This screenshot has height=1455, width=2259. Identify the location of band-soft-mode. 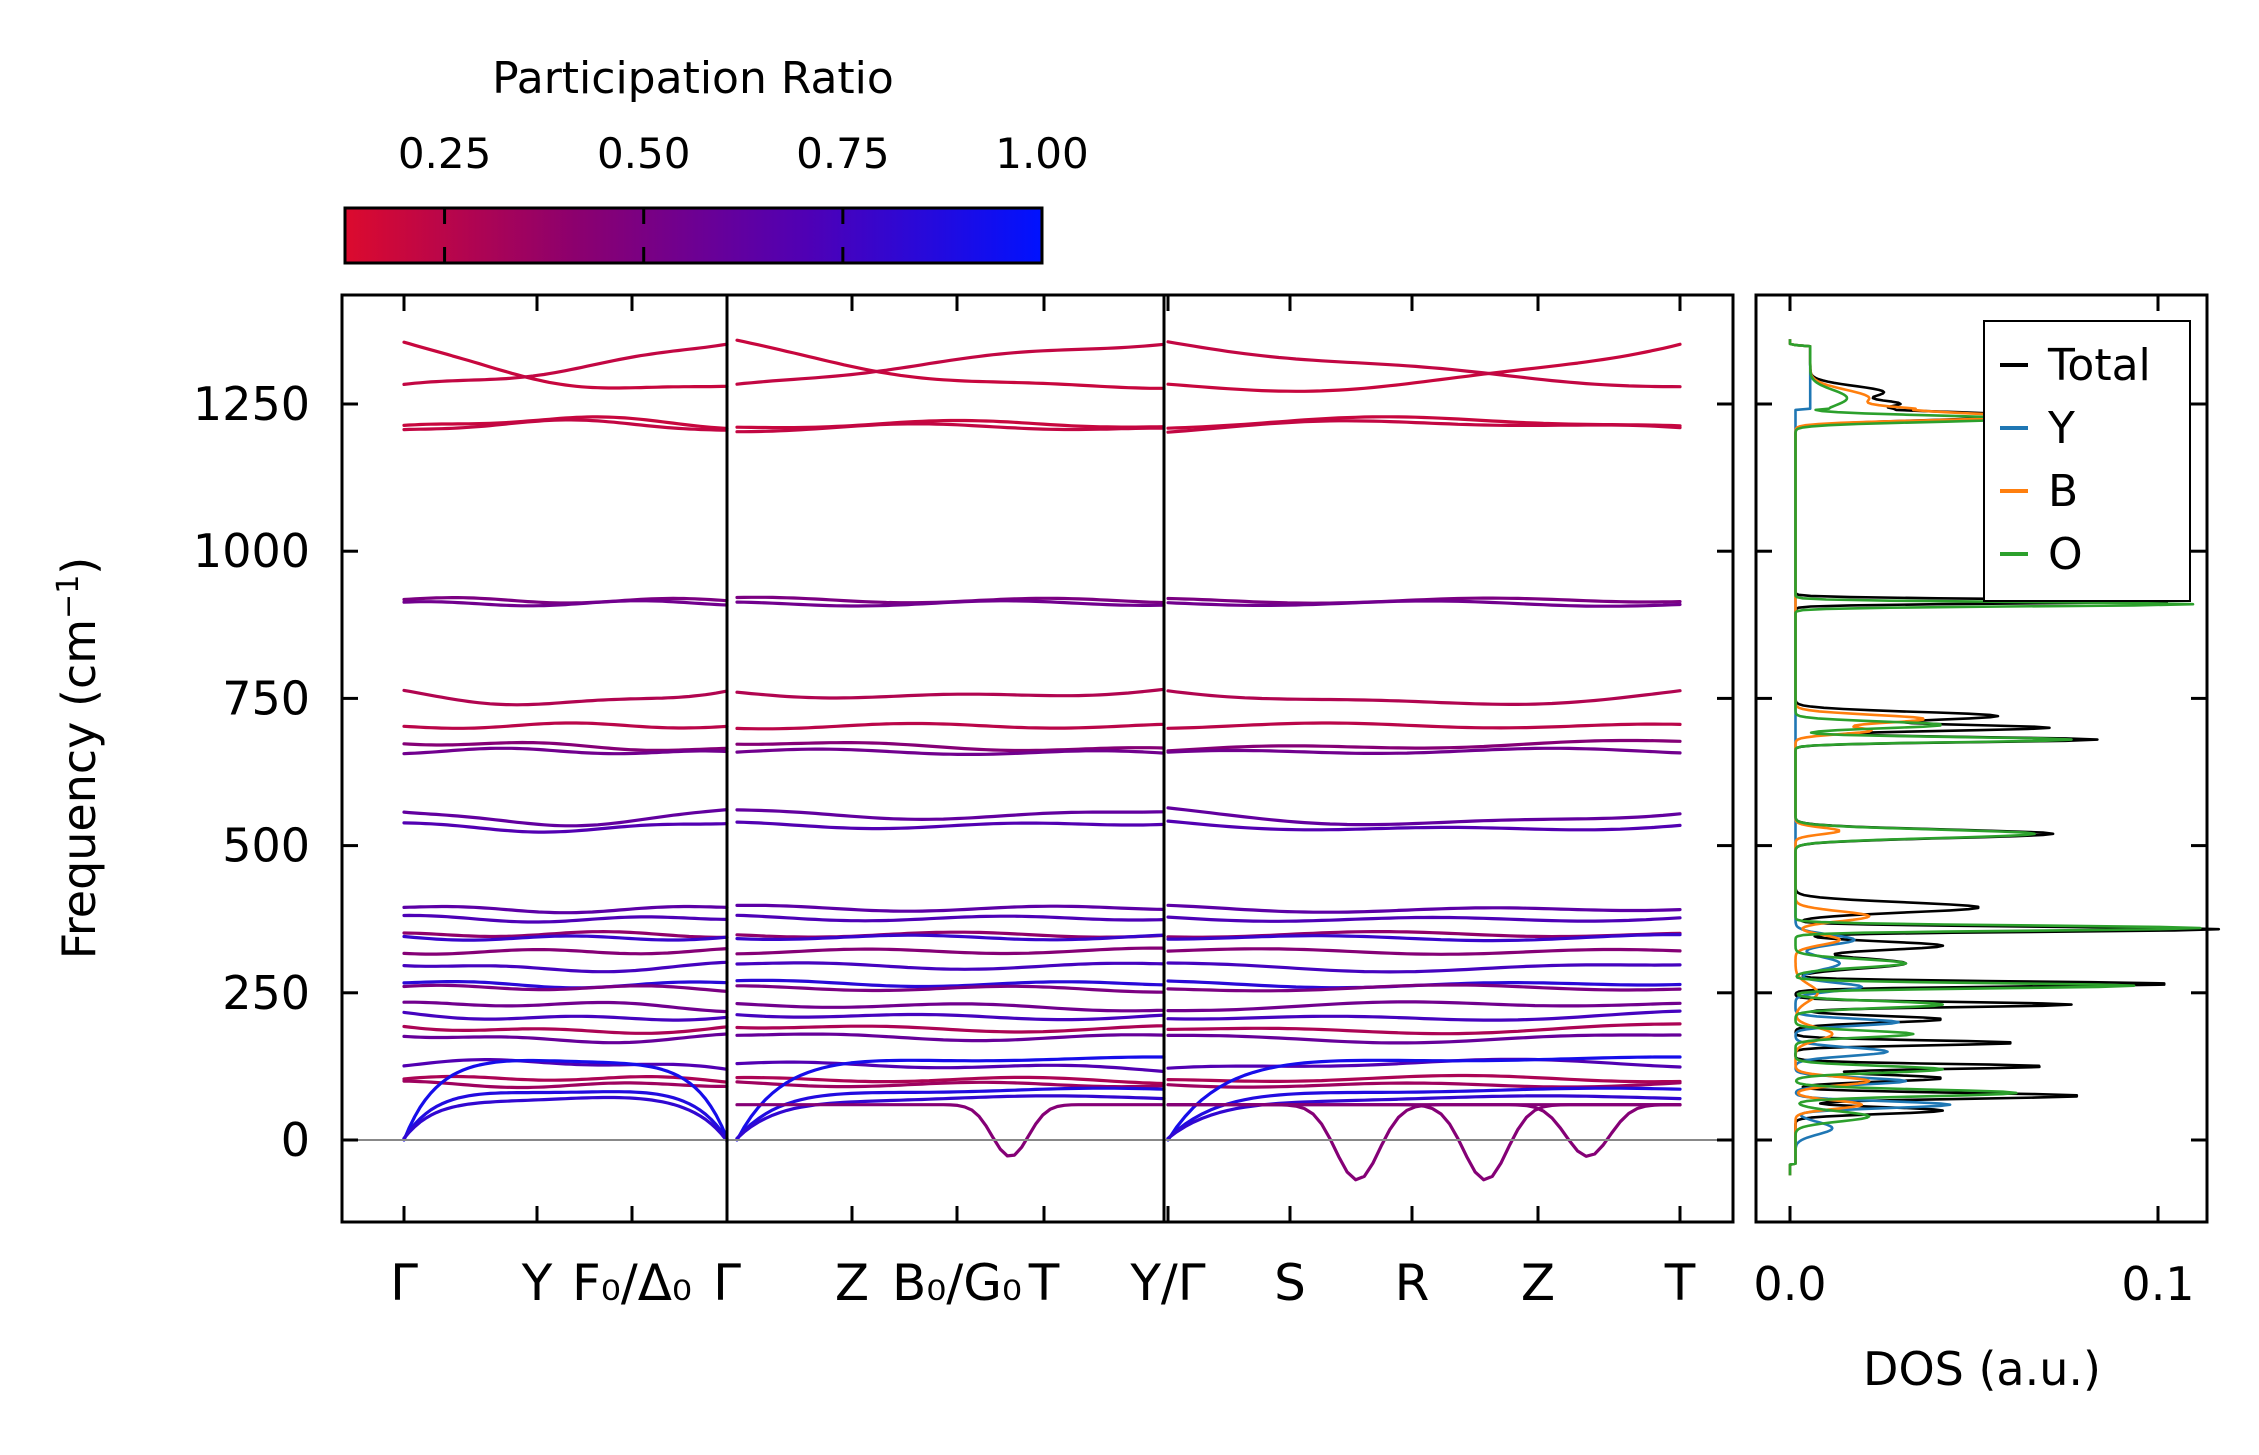
(1424, 1130).